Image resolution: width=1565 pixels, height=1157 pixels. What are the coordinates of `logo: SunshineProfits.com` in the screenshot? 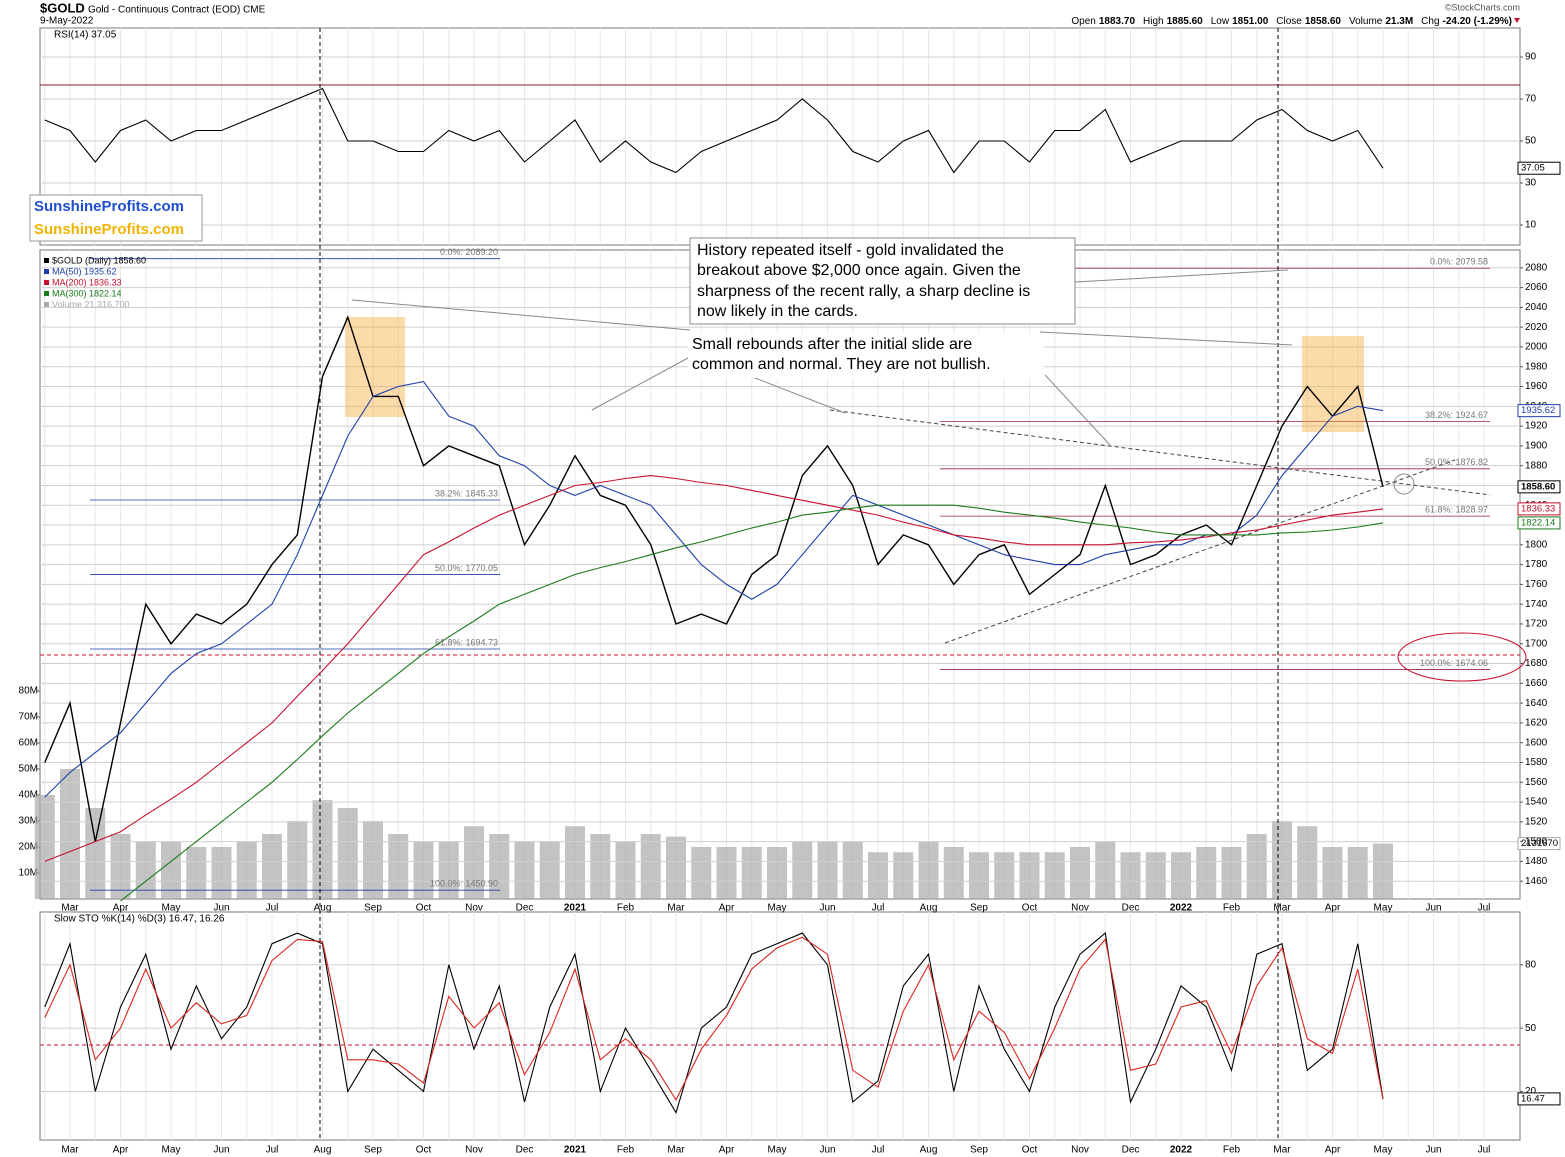 It's located at (109, 229).